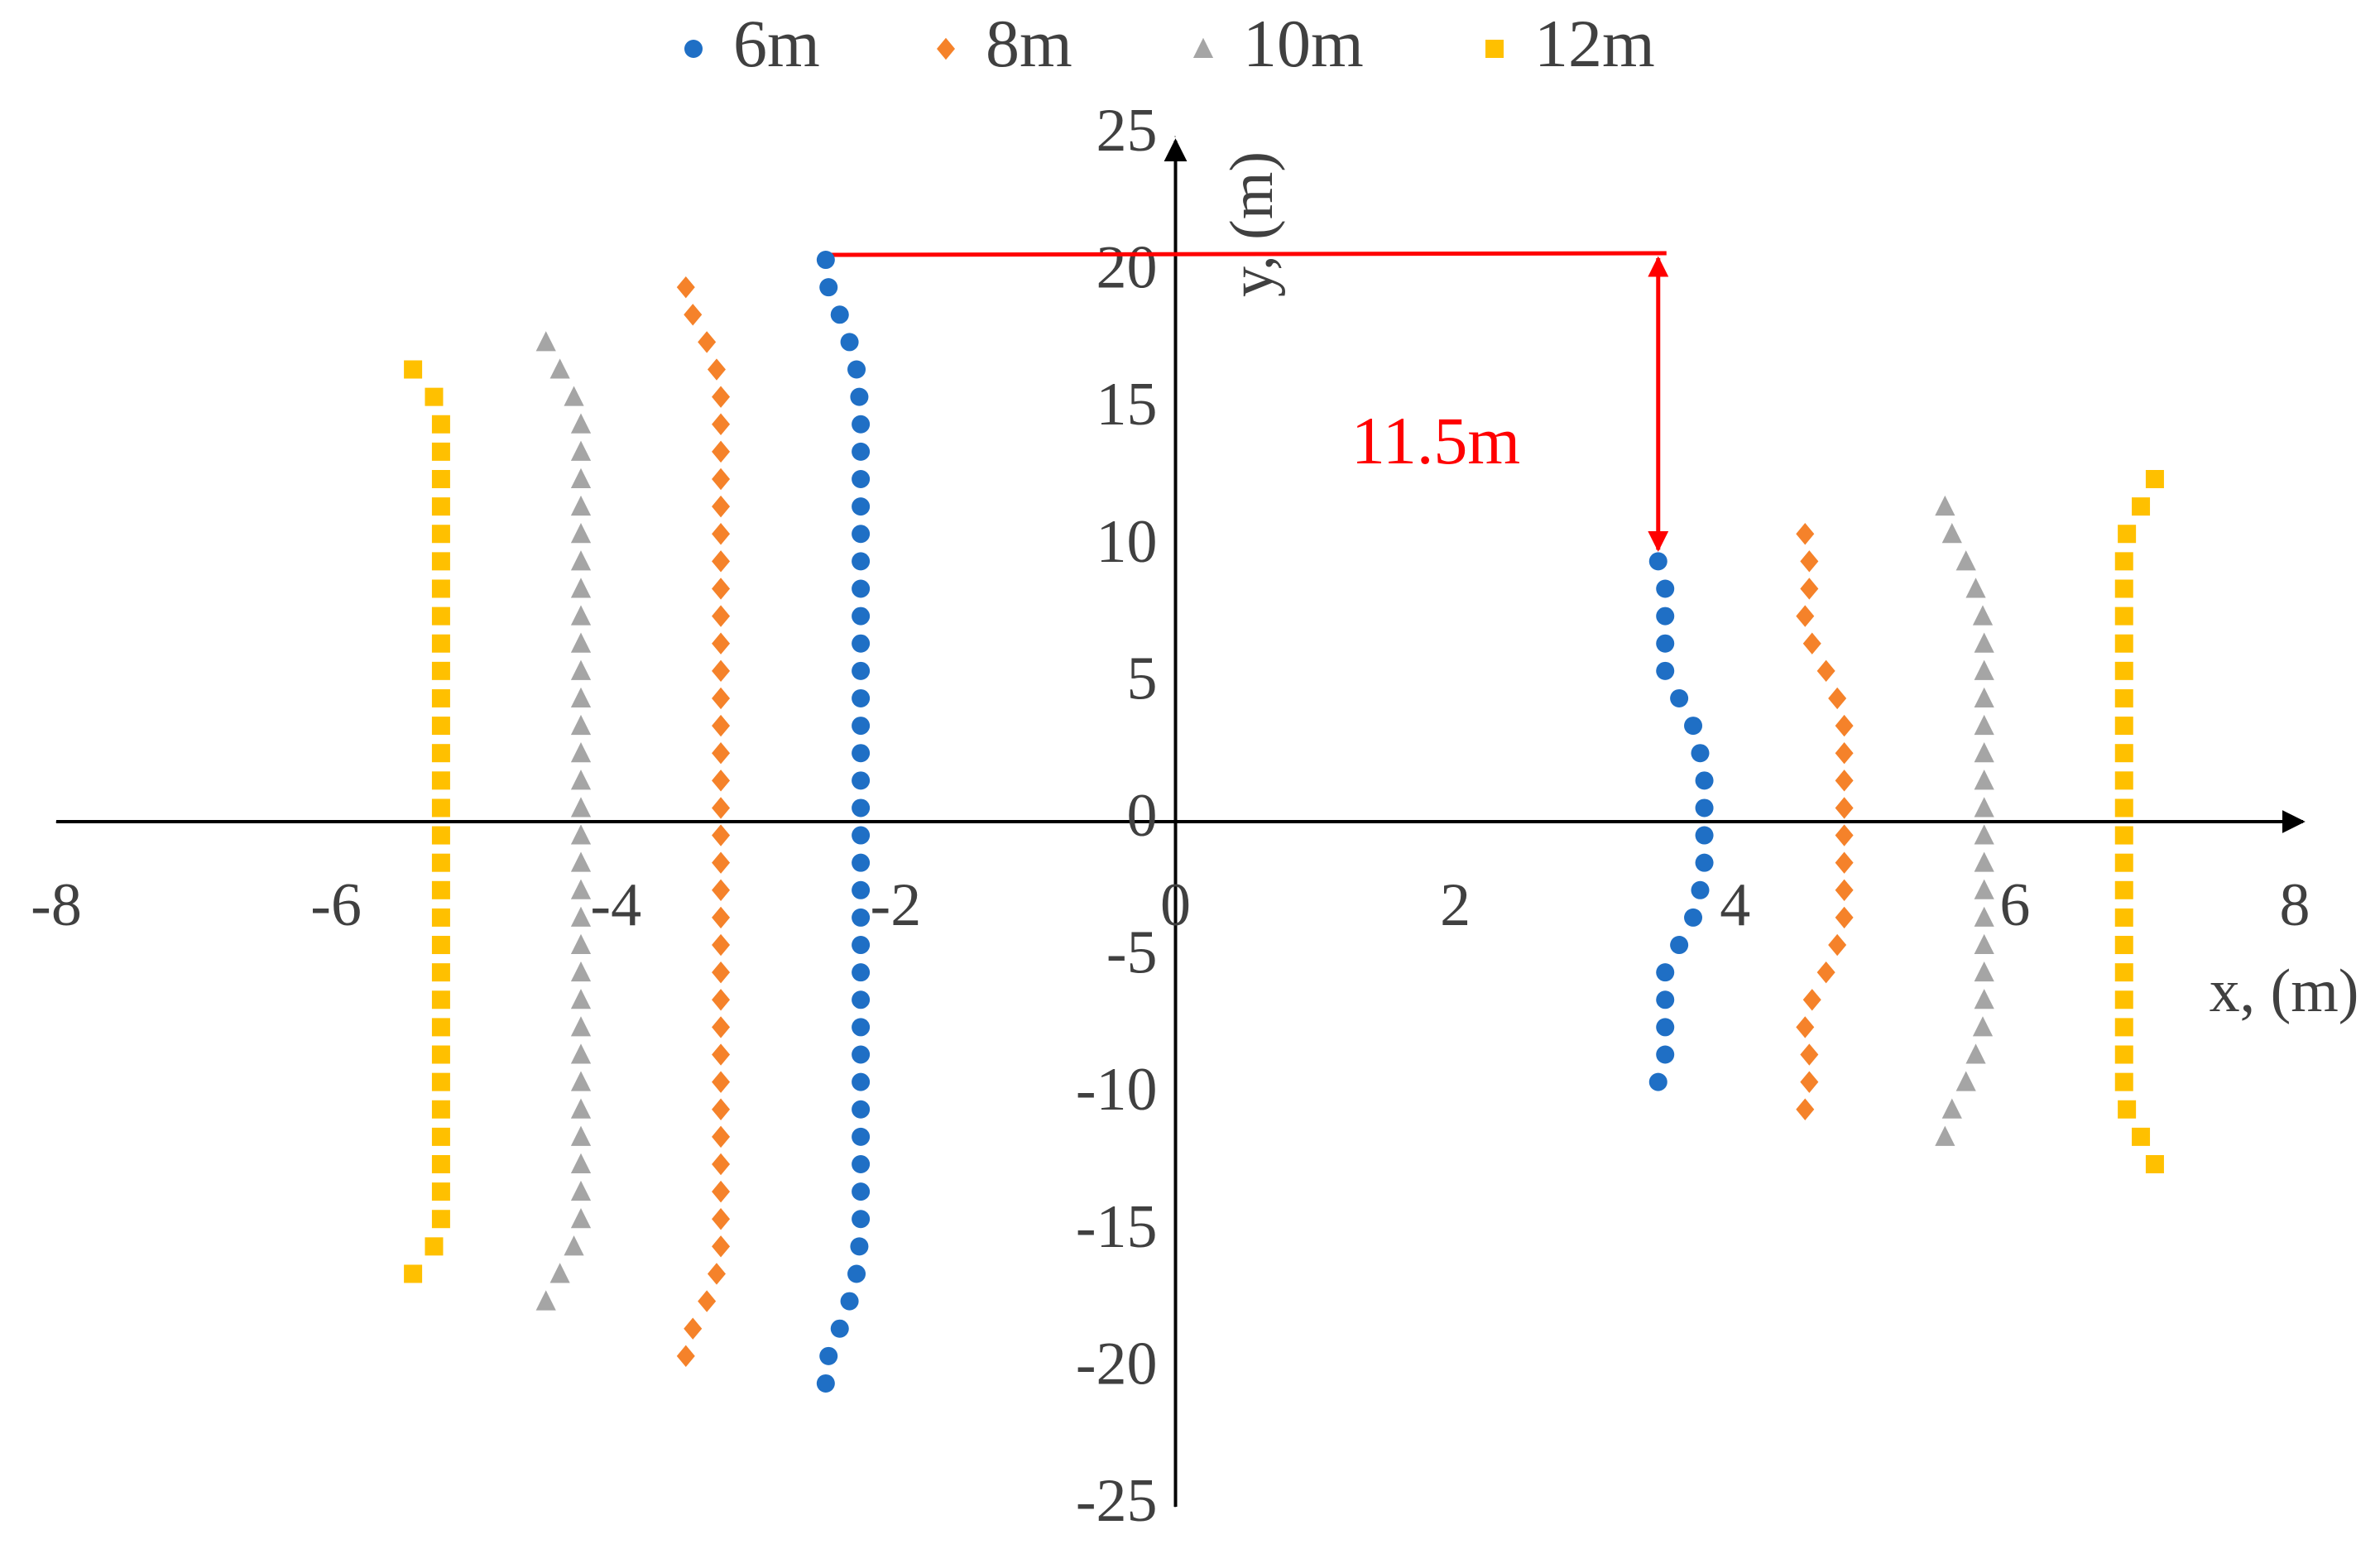  Describe the element at coordinates (2014, 905) in the screenshot. I see `x-tick-label: 6` at that location.